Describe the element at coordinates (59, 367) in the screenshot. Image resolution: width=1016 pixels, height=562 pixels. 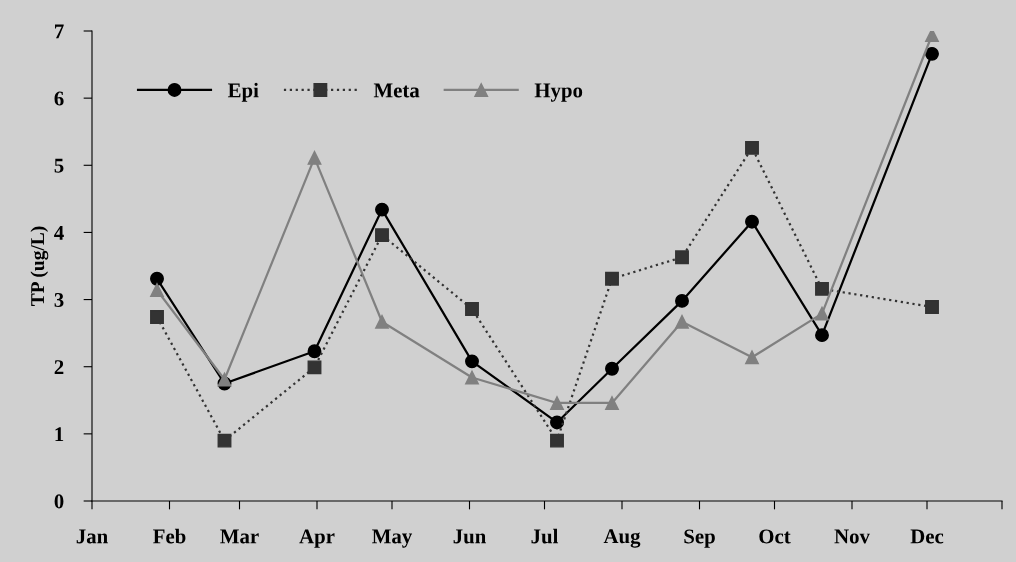
I see `y-tick-label: 2` at that location.